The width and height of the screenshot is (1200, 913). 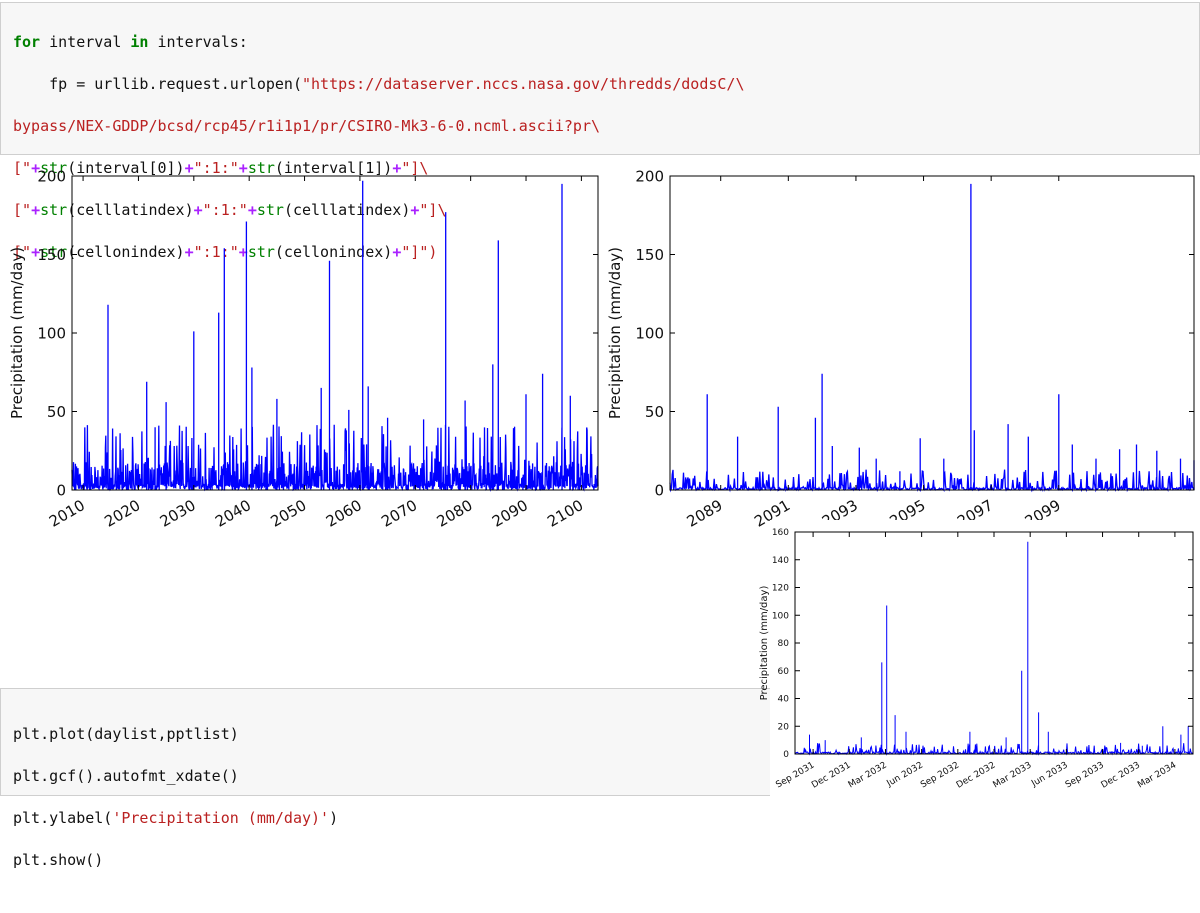 What do you see at coordinates (419, 252) in the screenshot?
I see `code-string: "]")` at bounding box center [419, 252].